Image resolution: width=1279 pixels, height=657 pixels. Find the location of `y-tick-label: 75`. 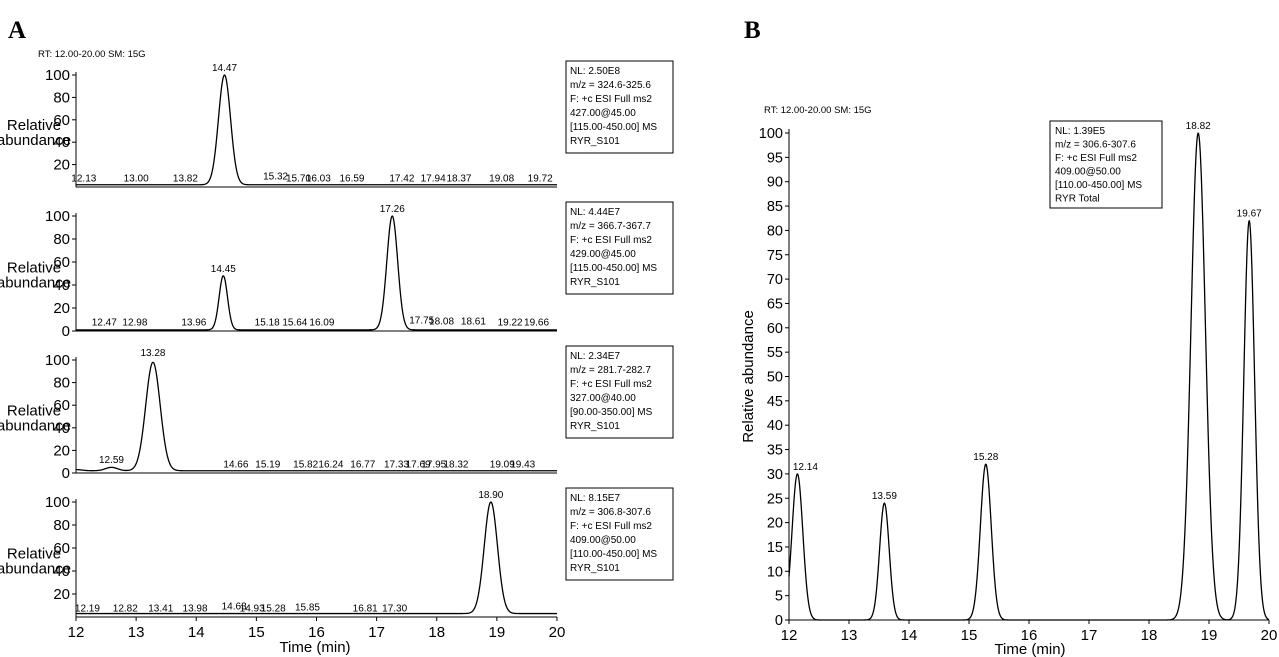

y-tick-label: 75 is located at coordinates (775, 256).